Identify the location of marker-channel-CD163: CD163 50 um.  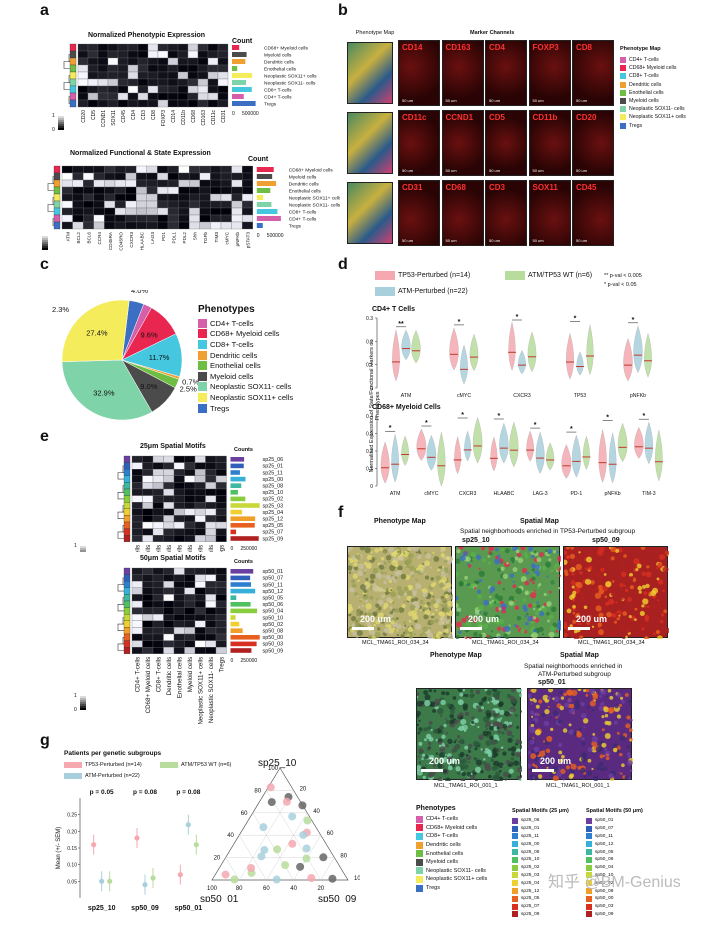
(462, 73).